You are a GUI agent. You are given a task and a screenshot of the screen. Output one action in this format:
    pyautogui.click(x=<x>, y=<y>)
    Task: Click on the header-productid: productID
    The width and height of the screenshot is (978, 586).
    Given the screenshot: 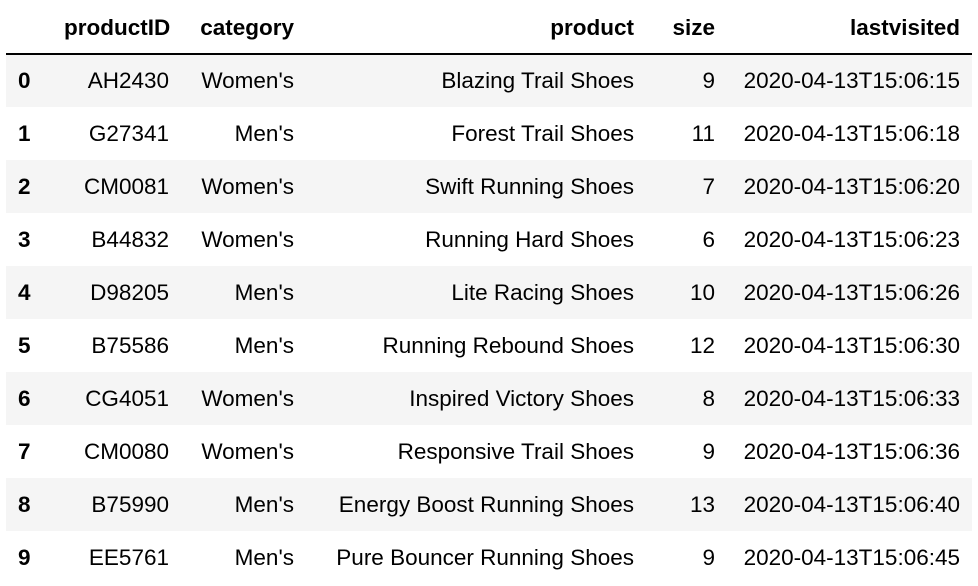 What is the action you would take?
    pyautogui.click(x=116, y=29)
    